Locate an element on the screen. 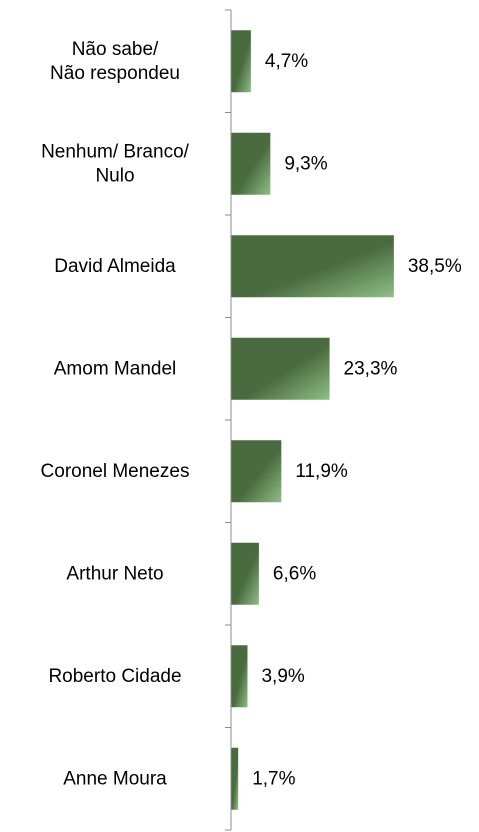 Image resolution: width=479 pixels, height=832 pixels. category-label-line: Nenhum/ Branco/ is located at coordinates (115, 151).